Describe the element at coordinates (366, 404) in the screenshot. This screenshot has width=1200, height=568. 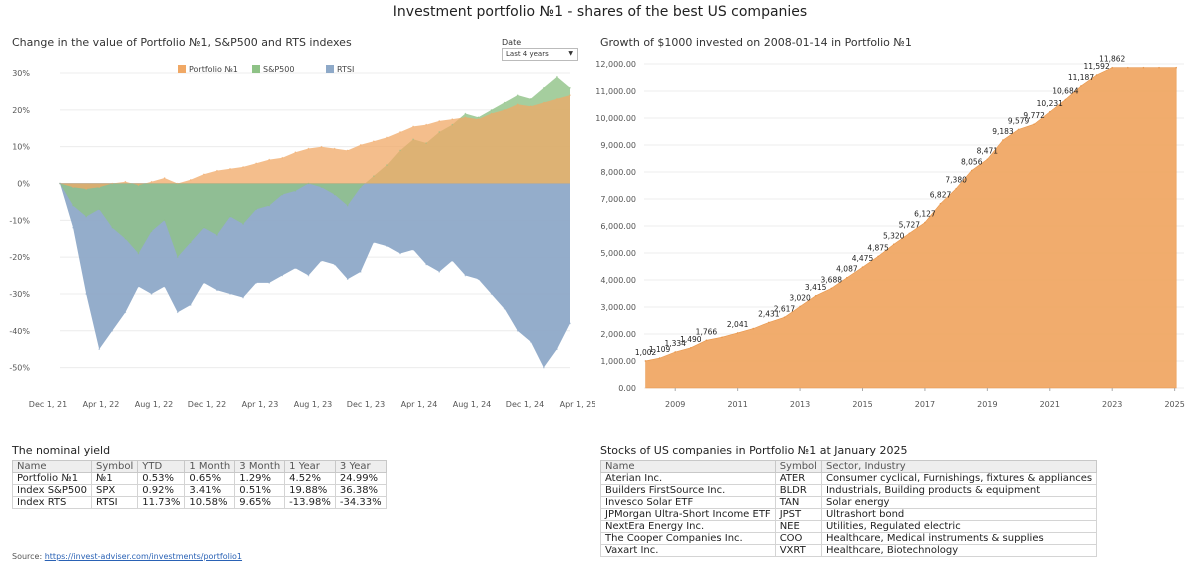
I see `x-tick-dec-1-23: Dec 1, 23` at that location.